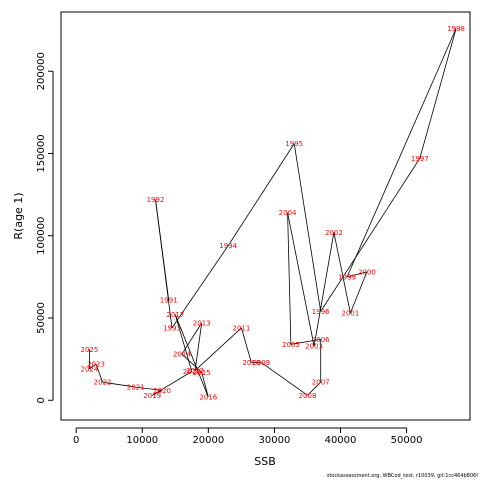 The height and width of the screenshot is (480, 480). I want to click on year-label: 2025, so click(89, 350).